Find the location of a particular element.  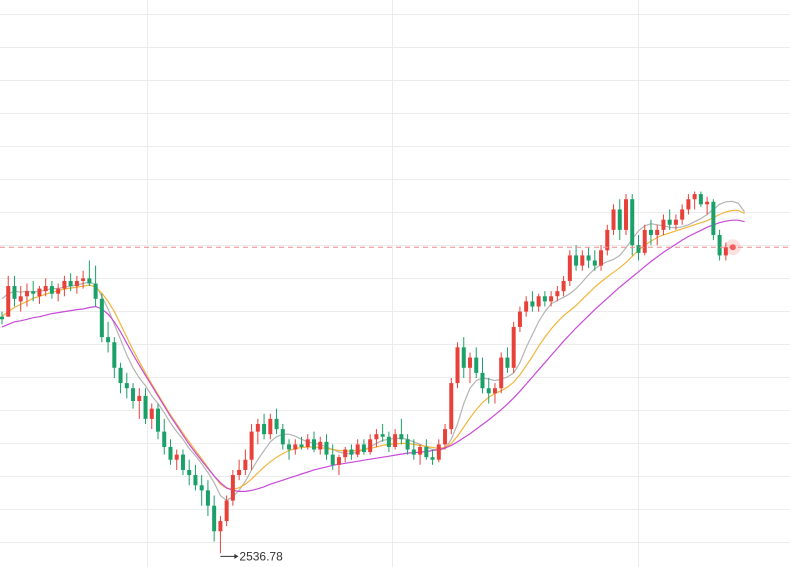

min-price-label: 2536.78 is located at coordinates (261, 556).